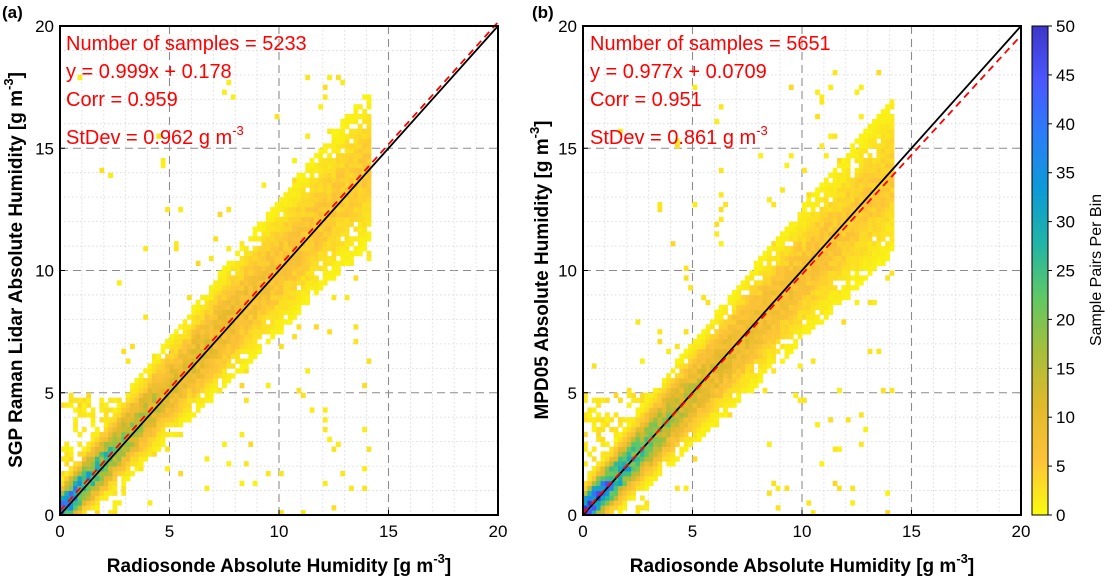 Image resolution: width=1105 pixels, height=579 pixels. What do you see at coordinates (534, 133) in the screenshot?
I see `panel-b-ylabel-sup: -3` at bounding box center [534, 133].